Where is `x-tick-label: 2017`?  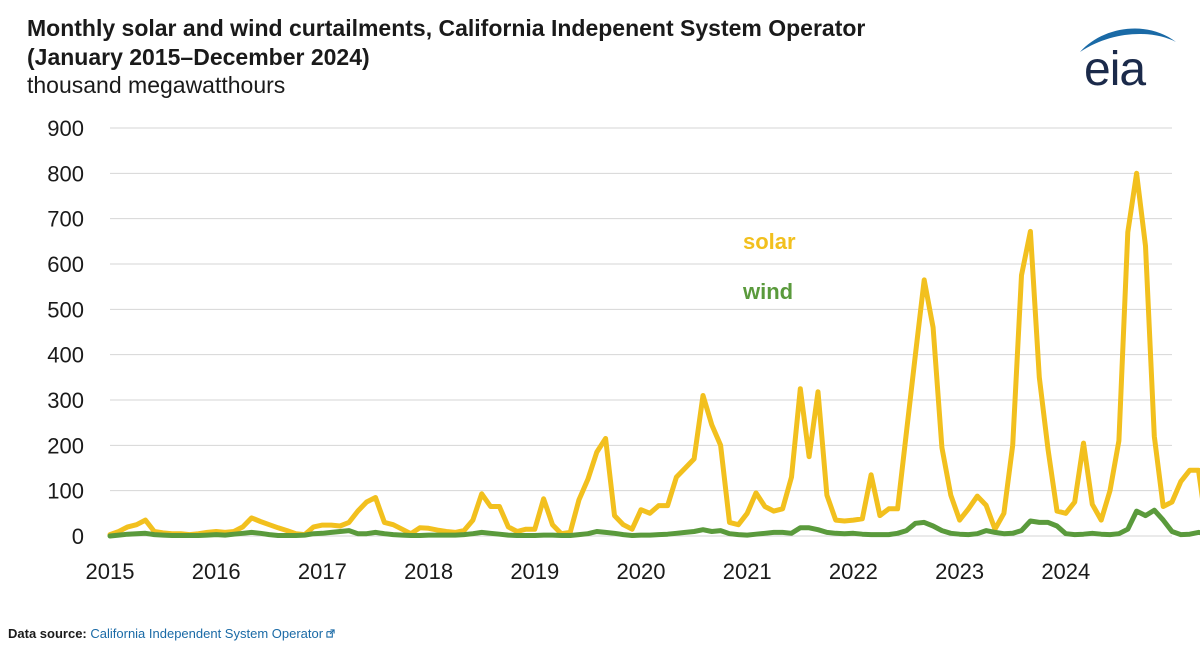 x-tick-label: 2017 is located at coordinates (322, 571).